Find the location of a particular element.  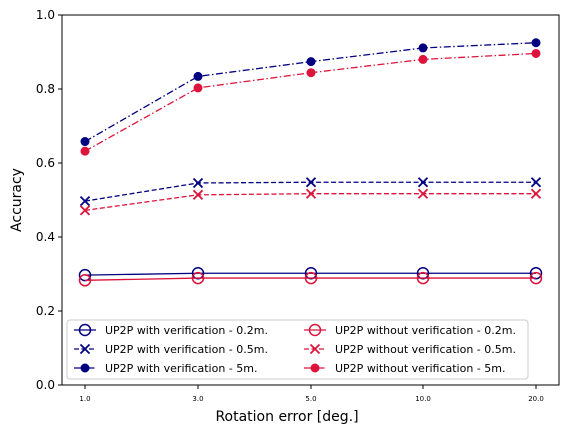

legend-label: UP2P without verification - 0.5m. is located at coordinates (425, 349).